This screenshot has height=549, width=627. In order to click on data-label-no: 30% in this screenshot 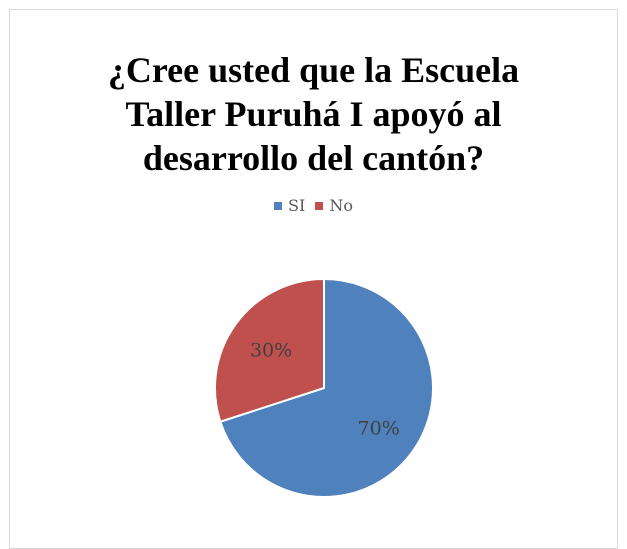, I will do `click(271, 351)`.